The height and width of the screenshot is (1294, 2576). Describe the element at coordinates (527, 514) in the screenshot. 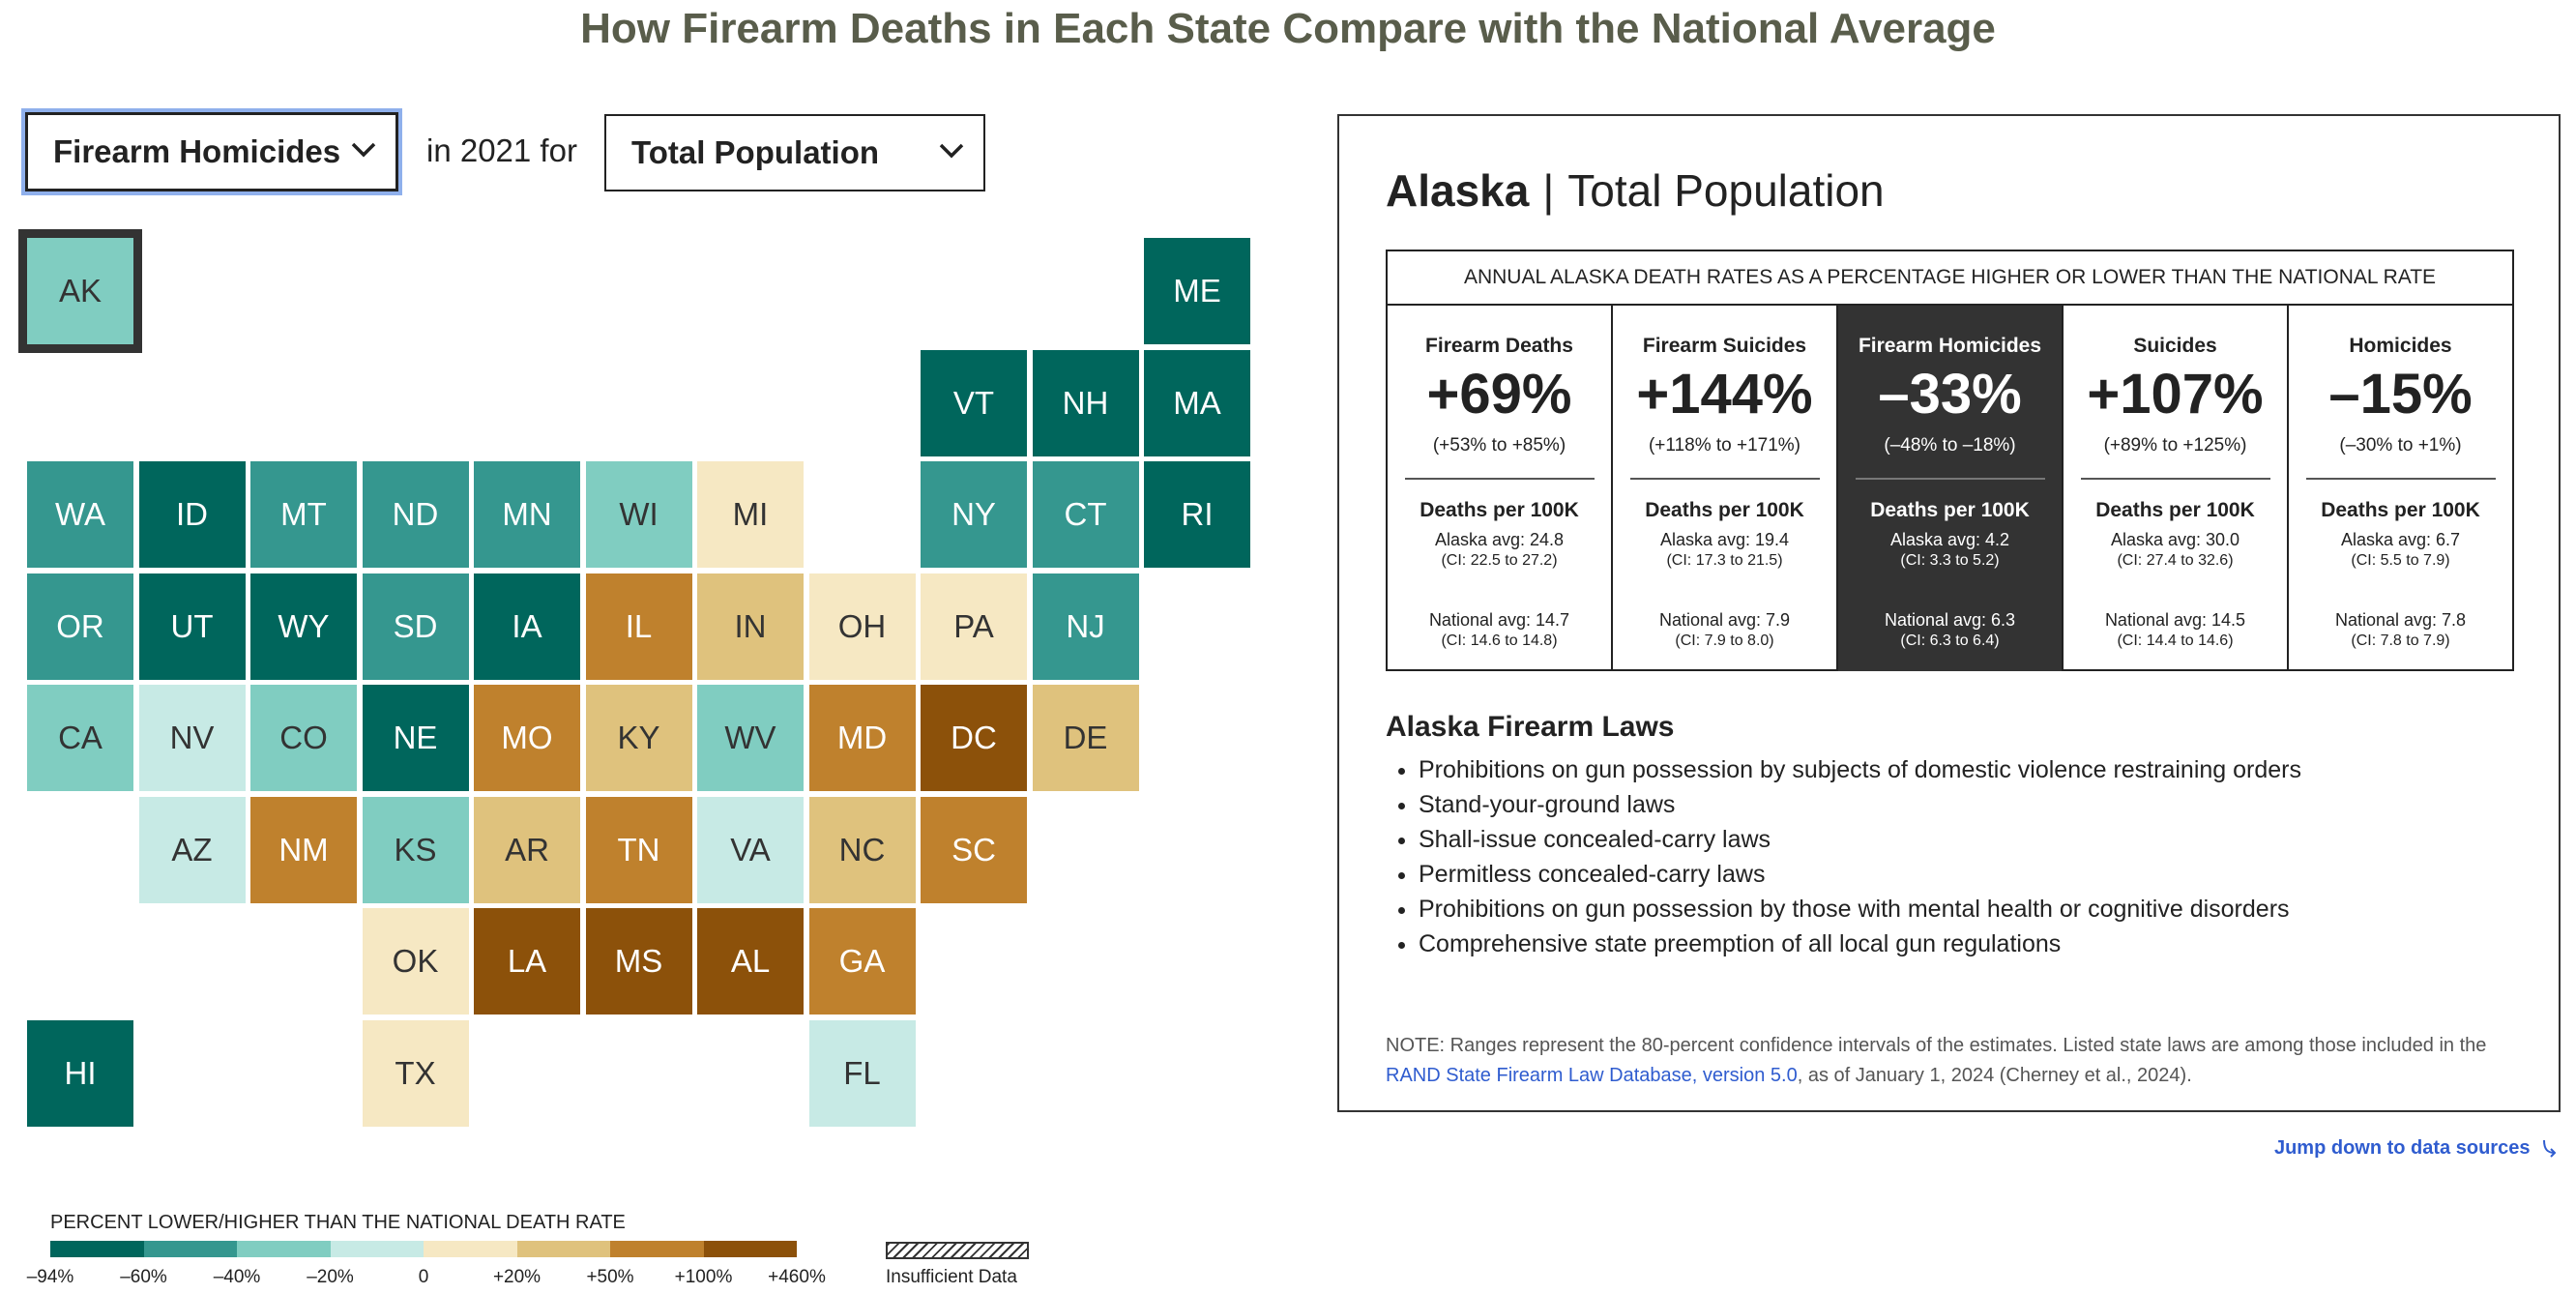

I see `state-tile-mn: MN` at that location.